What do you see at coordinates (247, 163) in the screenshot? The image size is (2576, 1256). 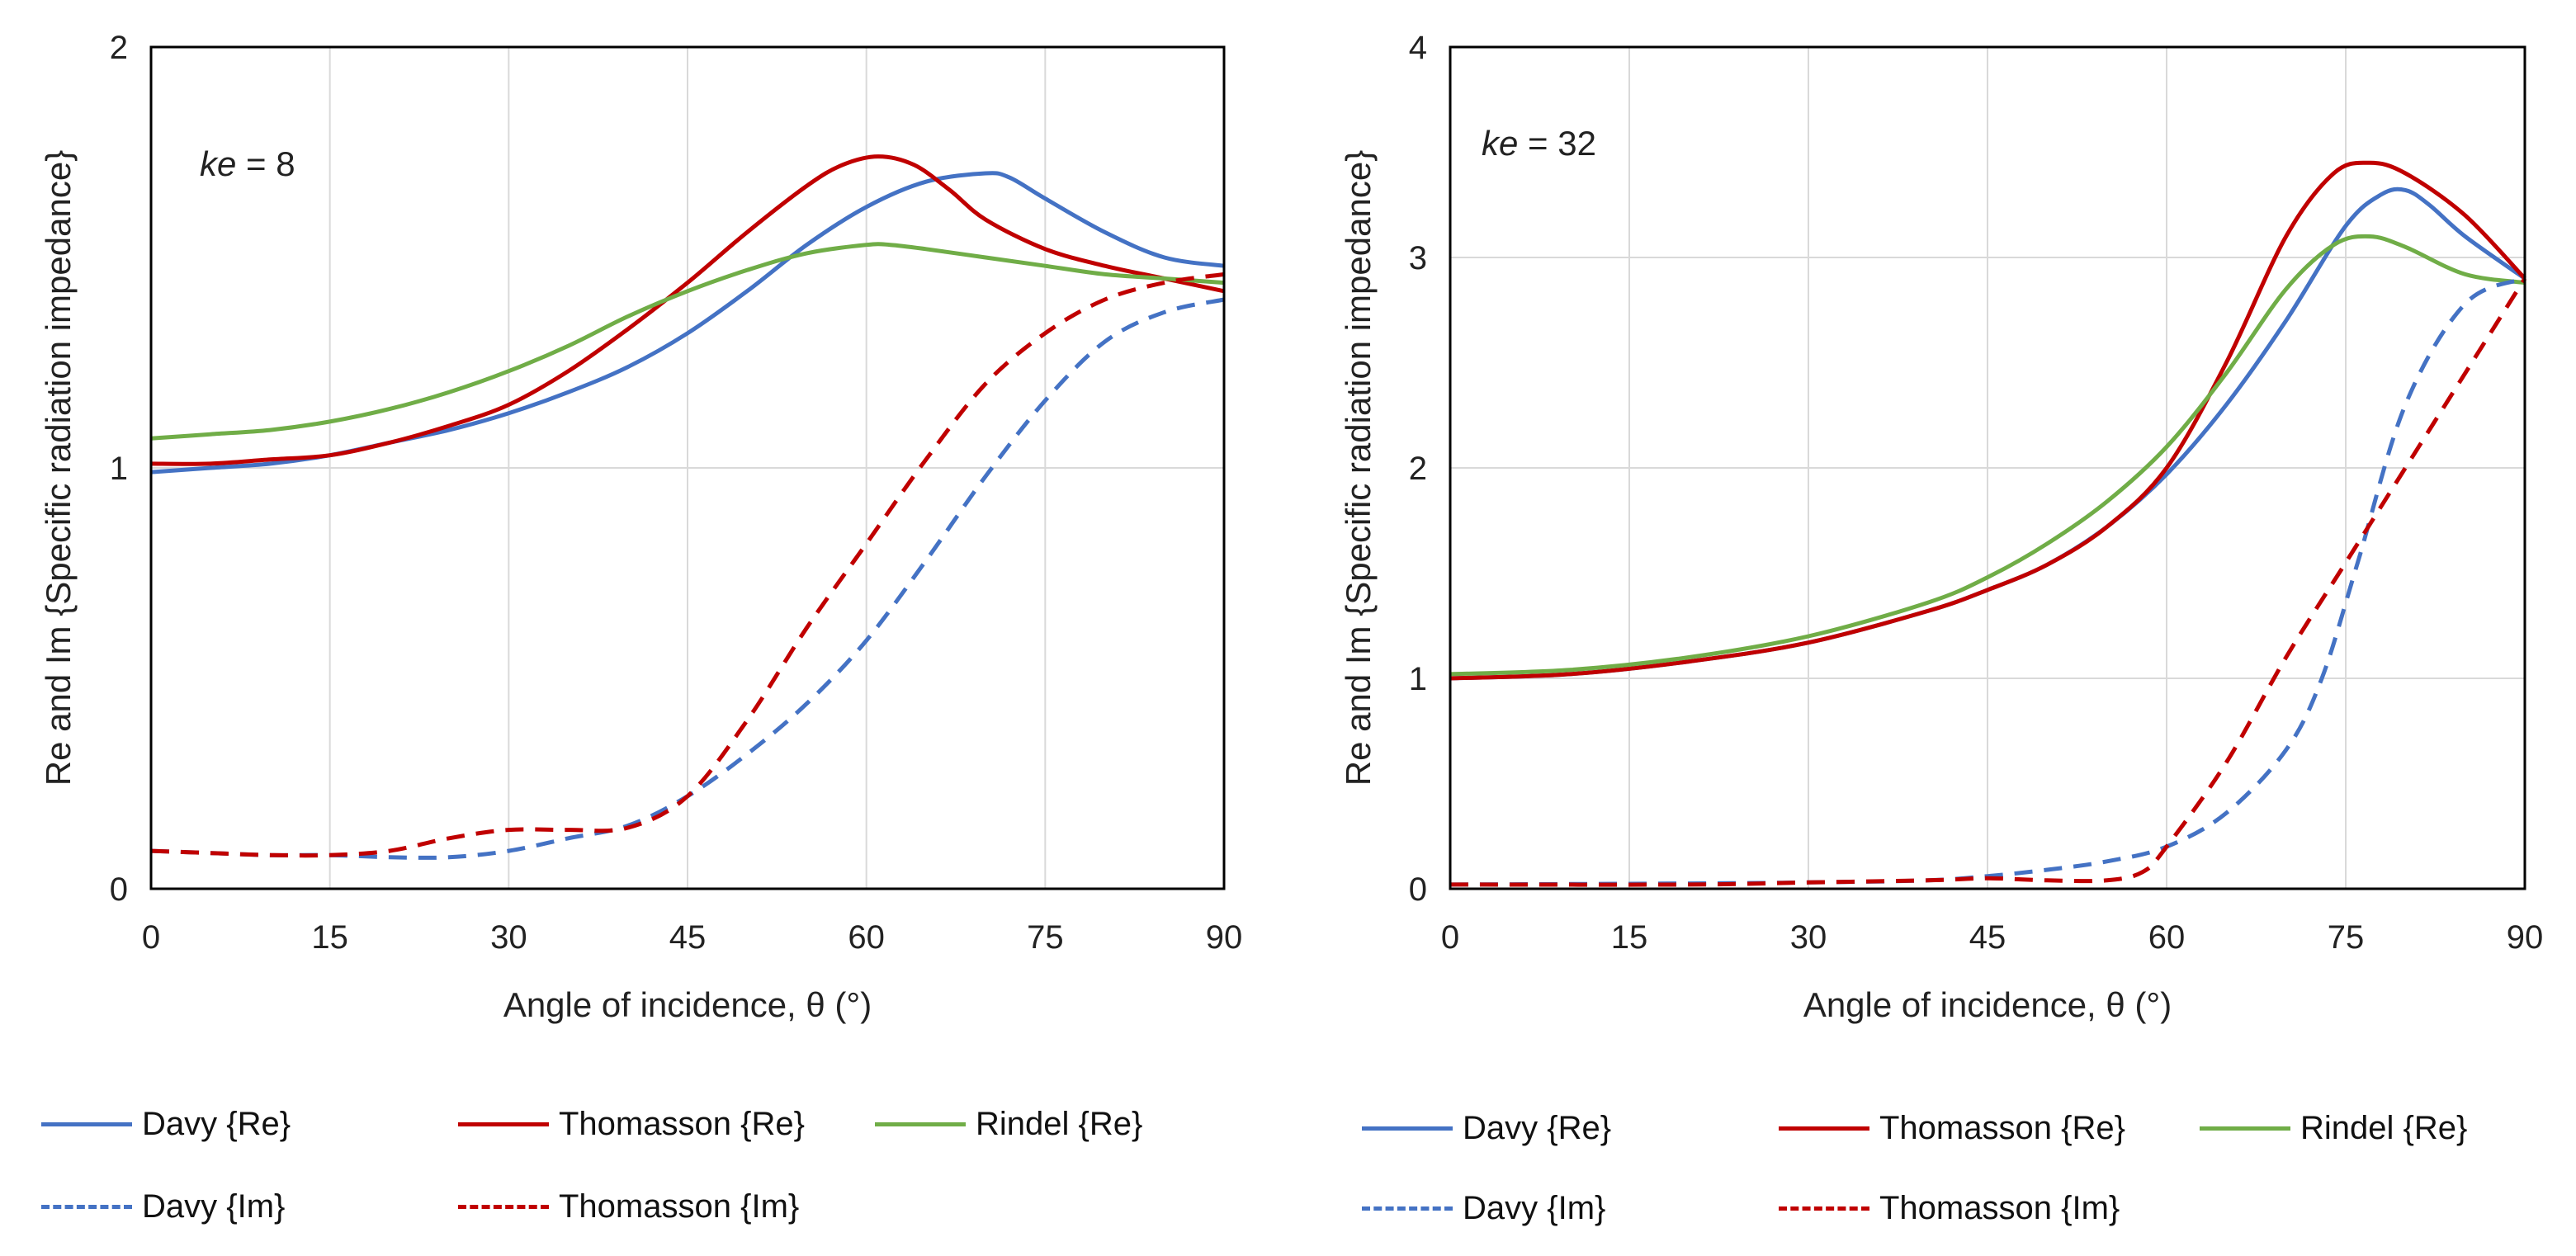 I see `chart-ke8-annotation: ke = 8` at bounding box center [247, 163].